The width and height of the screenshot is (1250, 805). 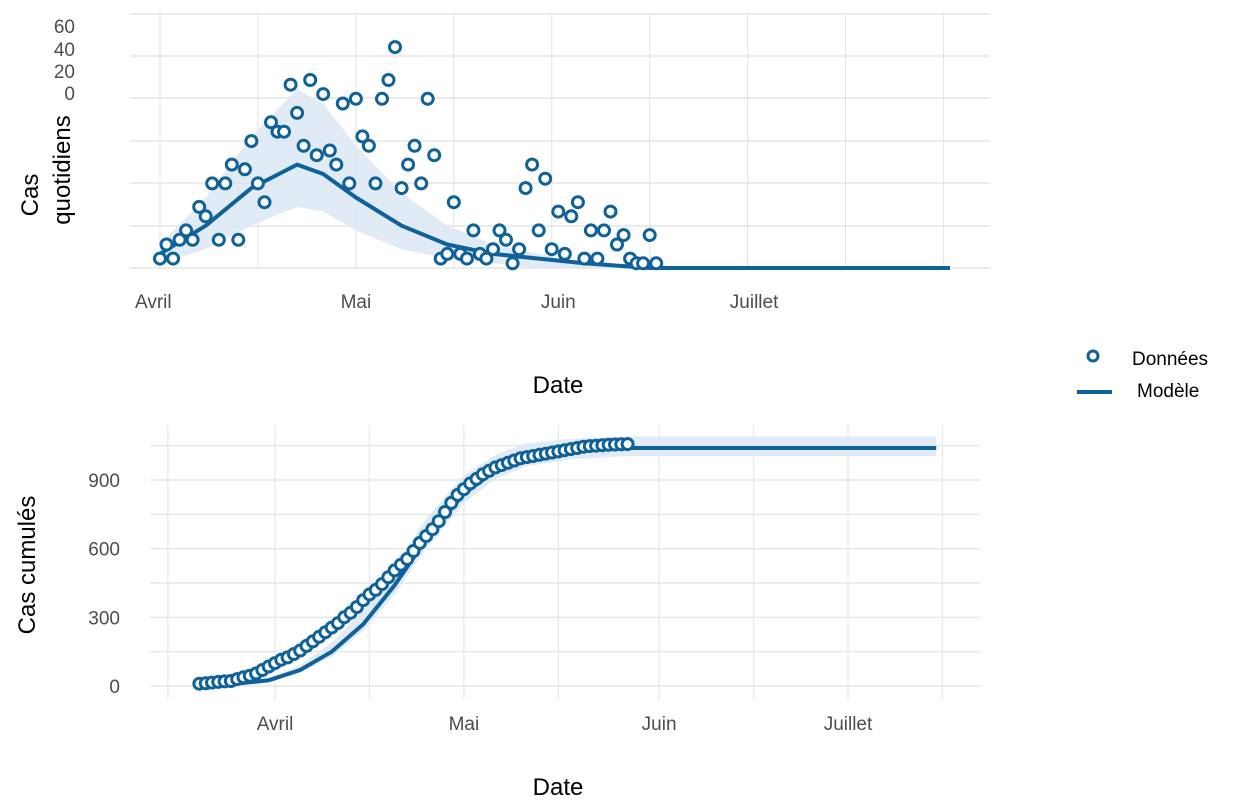 I want to click on top-y-tick-label: 60, so click(x=64, y=27).